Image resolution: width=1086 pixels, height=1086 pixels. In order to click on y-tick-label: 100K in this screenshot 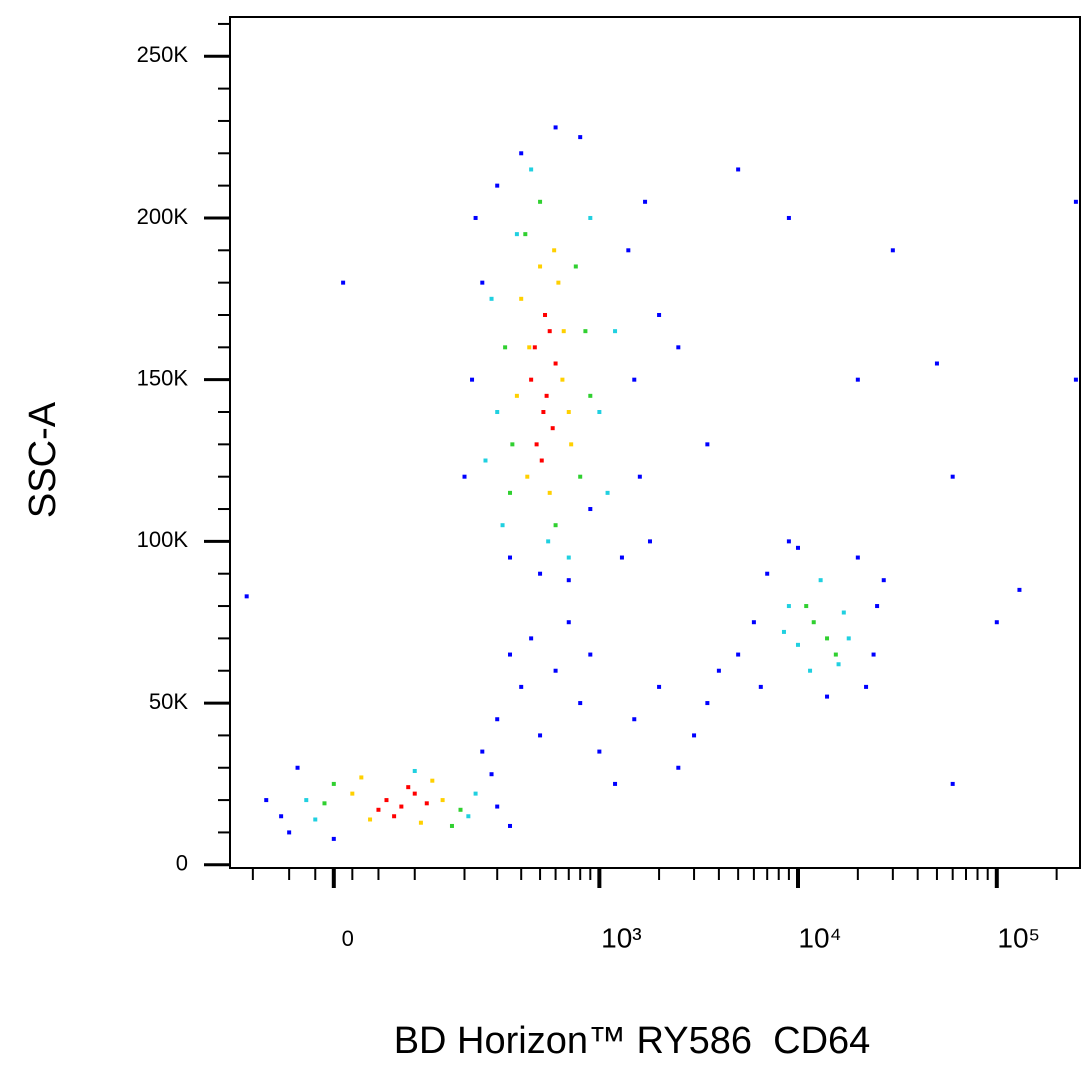, I will do `click(163, 539)`.